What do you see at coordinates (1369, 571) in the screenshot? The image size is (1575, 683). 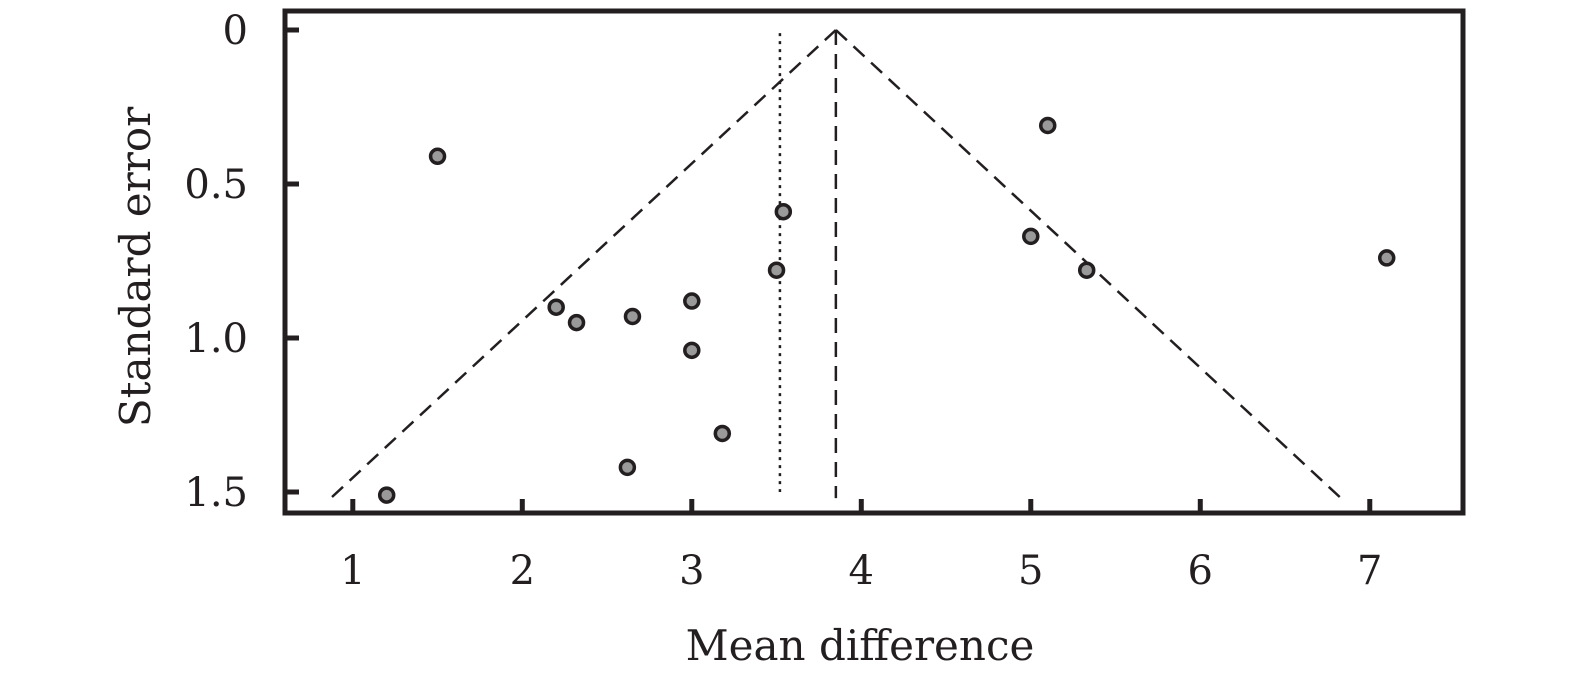 I see `x-tick-label: 7` at bounding box center [1369, 571].